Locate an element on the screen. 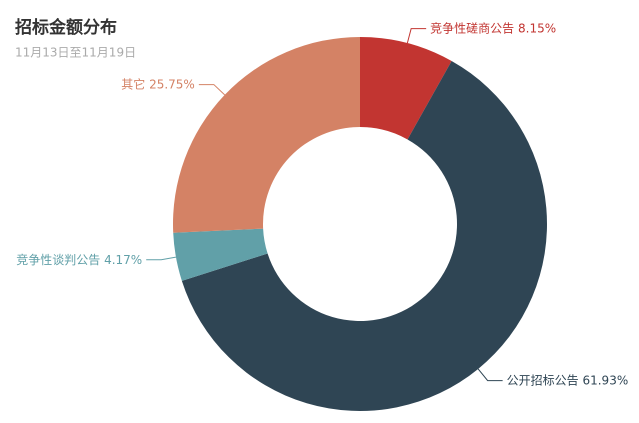 This screenshot has height=423, width=639. slice-name: 竞争性磋商公告 is located at coordinates (472, 27).